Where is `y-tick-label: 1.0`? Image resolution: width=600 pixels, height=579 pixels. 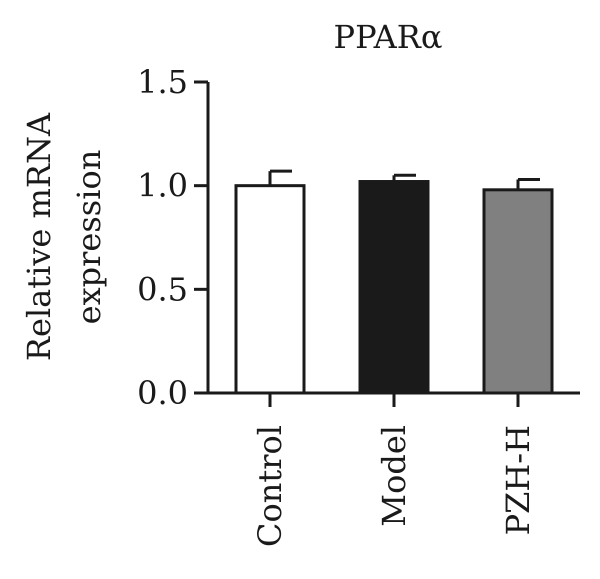
y-tick-label: 1.0 is located at coordinates (162, 186).